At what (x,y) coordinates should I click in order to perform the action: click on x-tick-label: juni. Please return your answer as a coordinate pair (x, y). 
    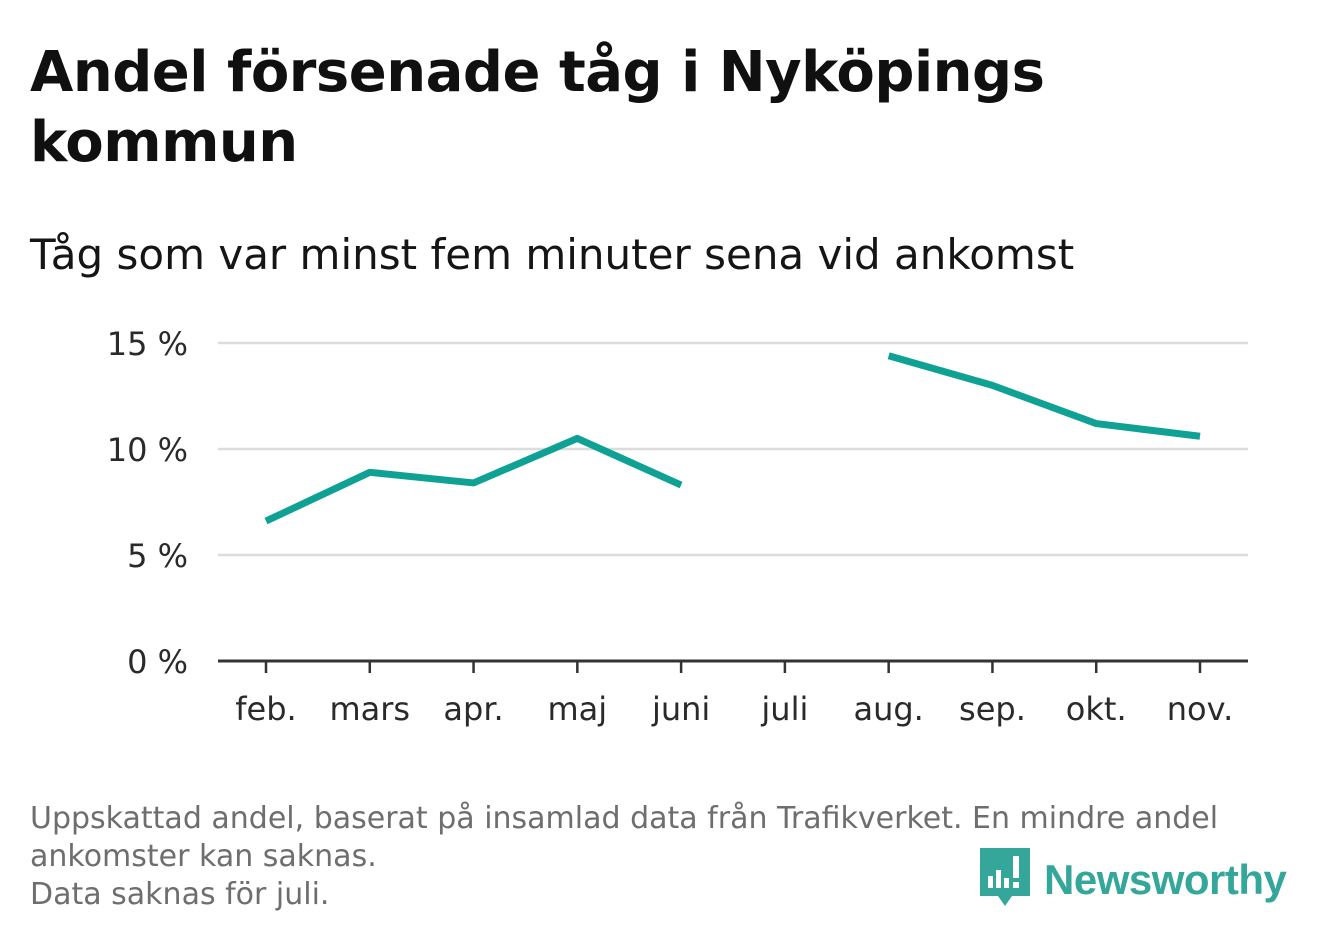
    Looking at the image, I should click on (680, 709).